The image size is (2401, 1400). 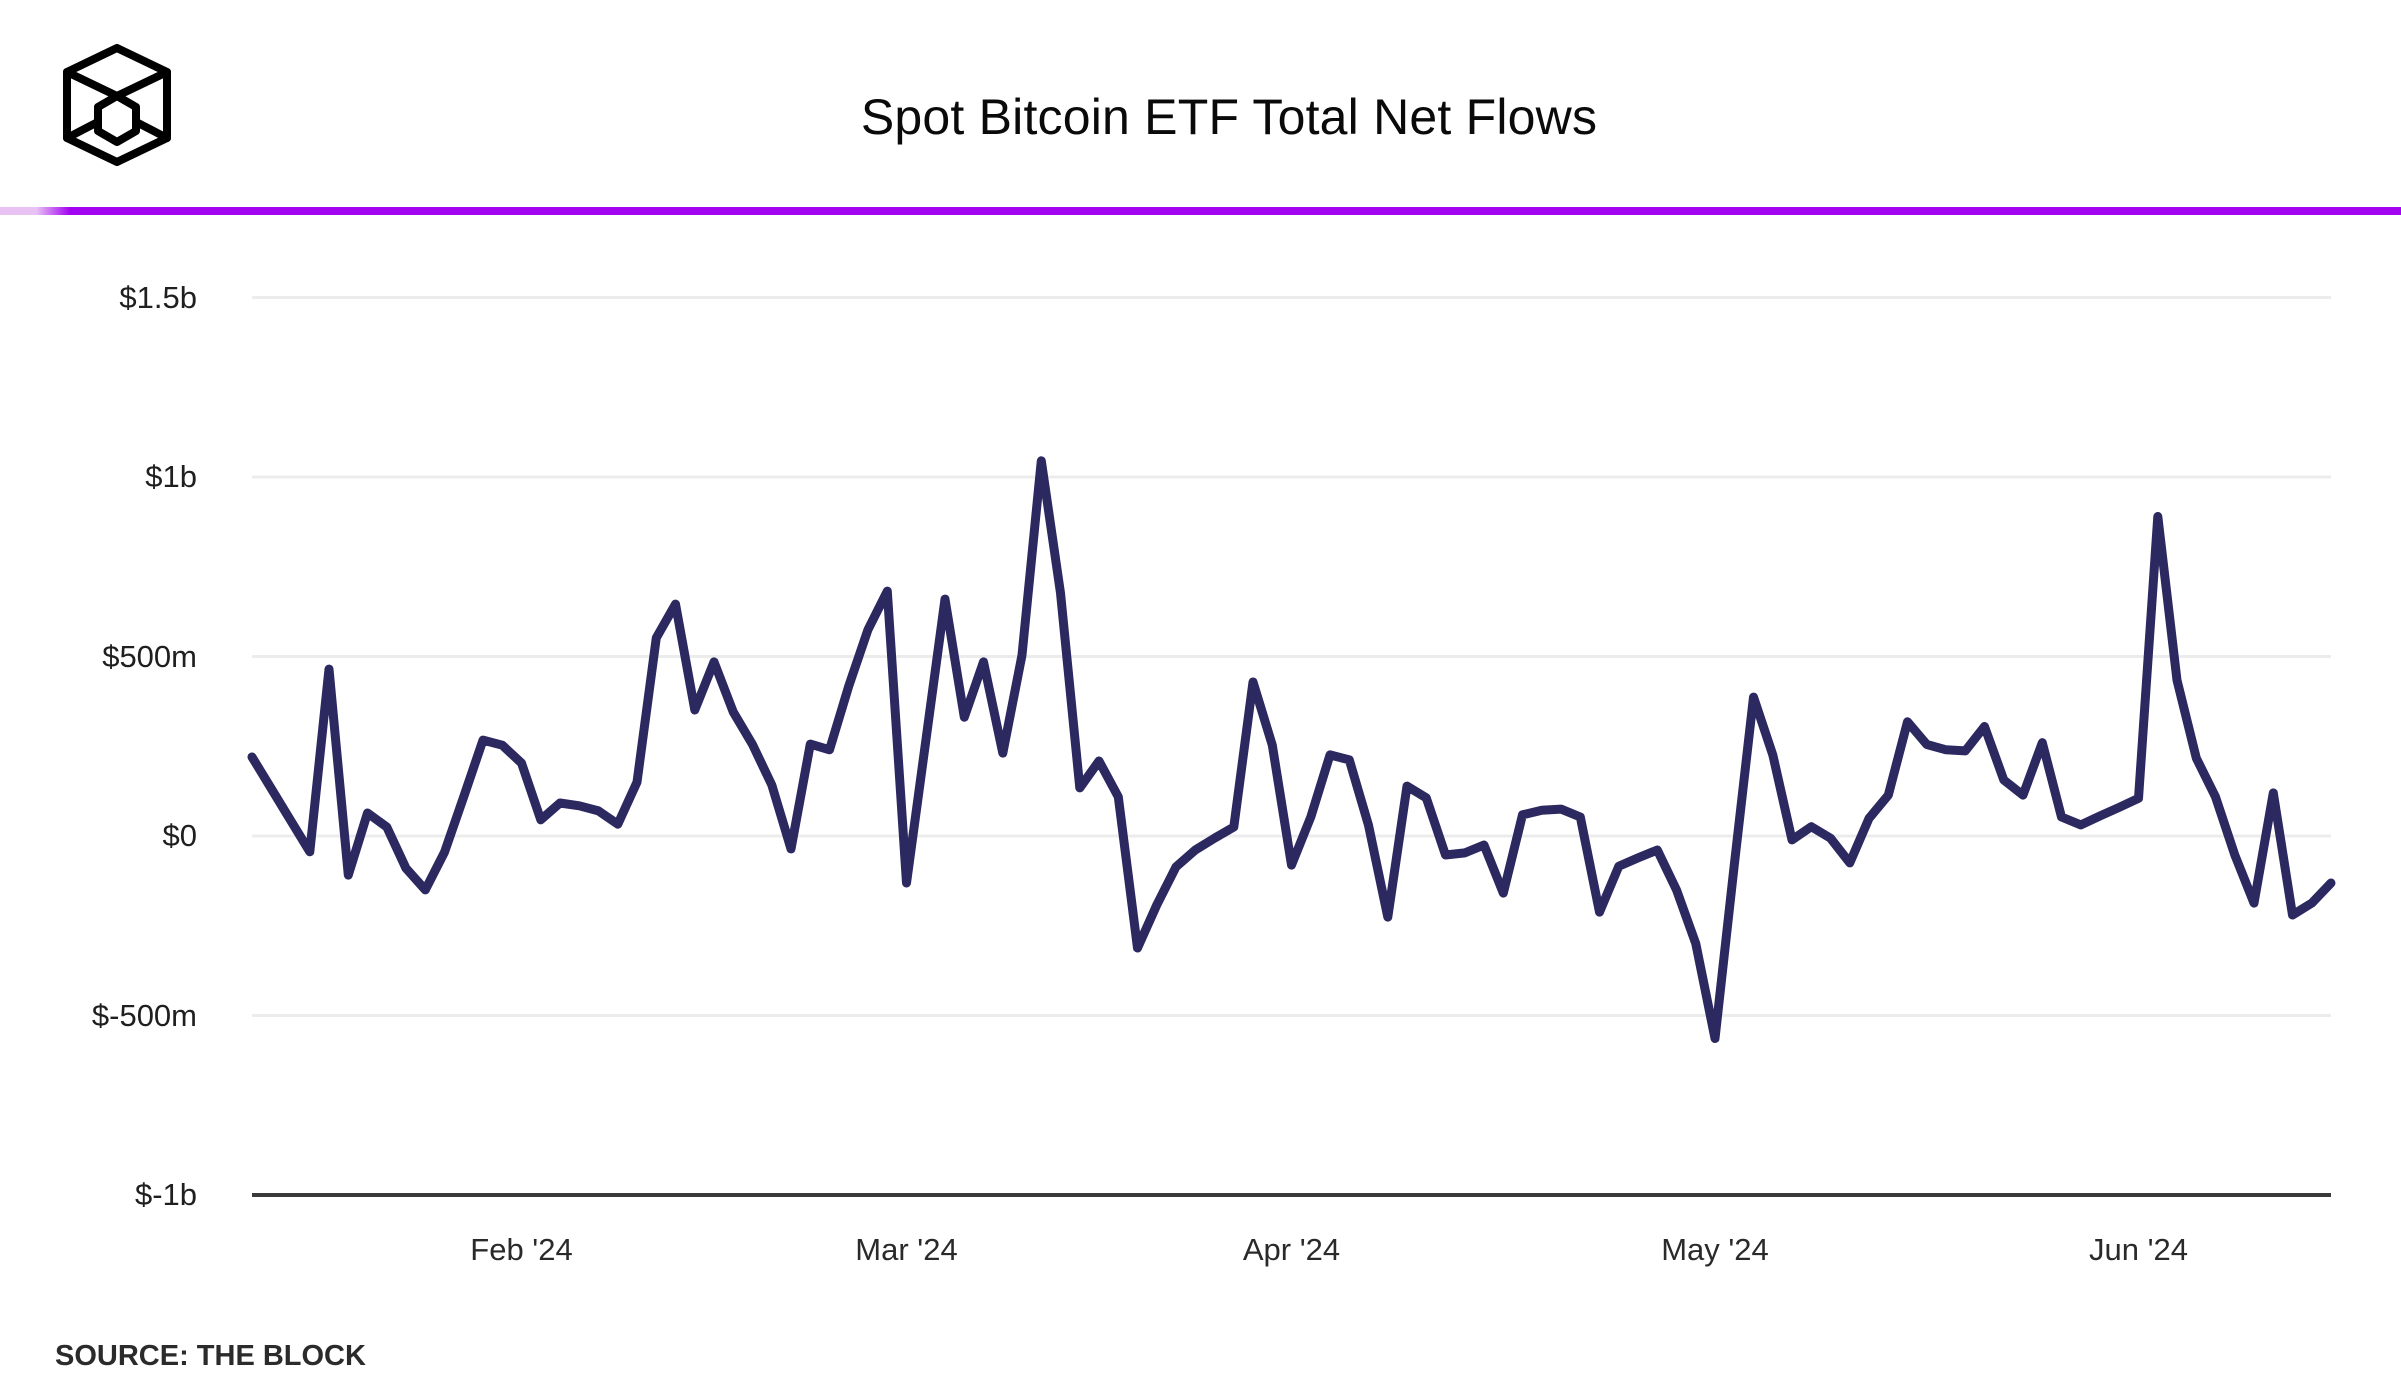 What do you see at coordinates (1291, 1249) in the screenshot?
I see `x-axis-label: Apr '24` at bounding box center [1291, 1249].